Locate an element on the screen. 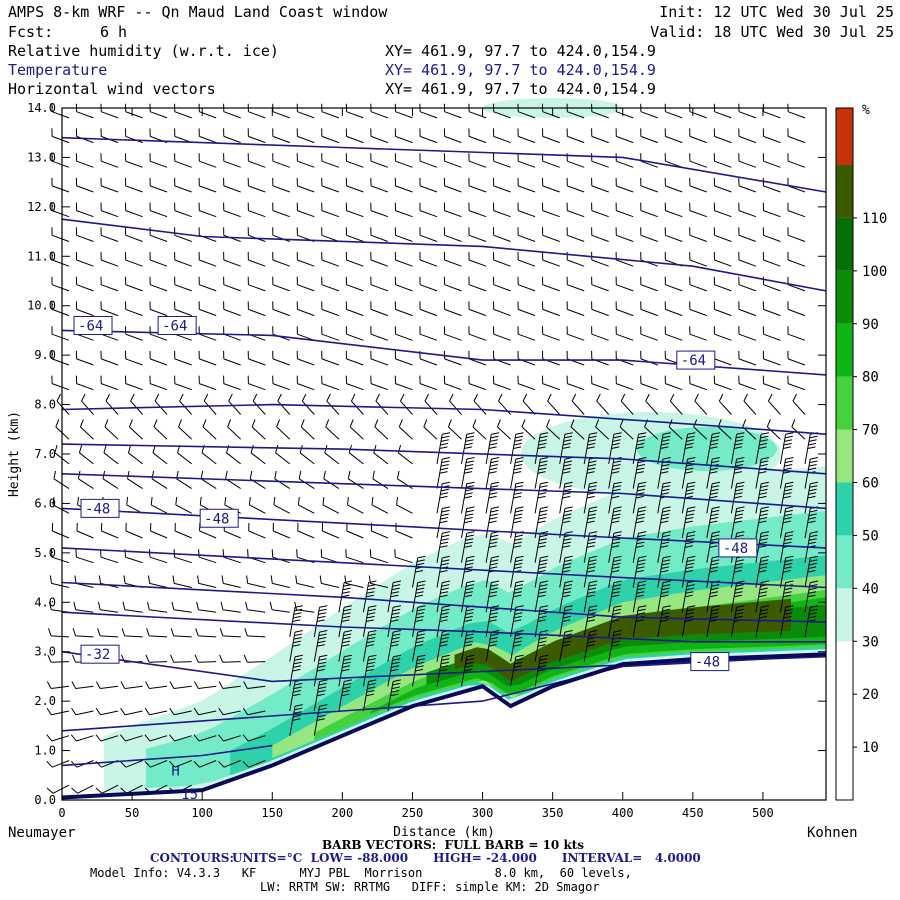 This screenshot has height=900, width=900. y-tick-label: 9.0 is located at coordinates (45, 355).